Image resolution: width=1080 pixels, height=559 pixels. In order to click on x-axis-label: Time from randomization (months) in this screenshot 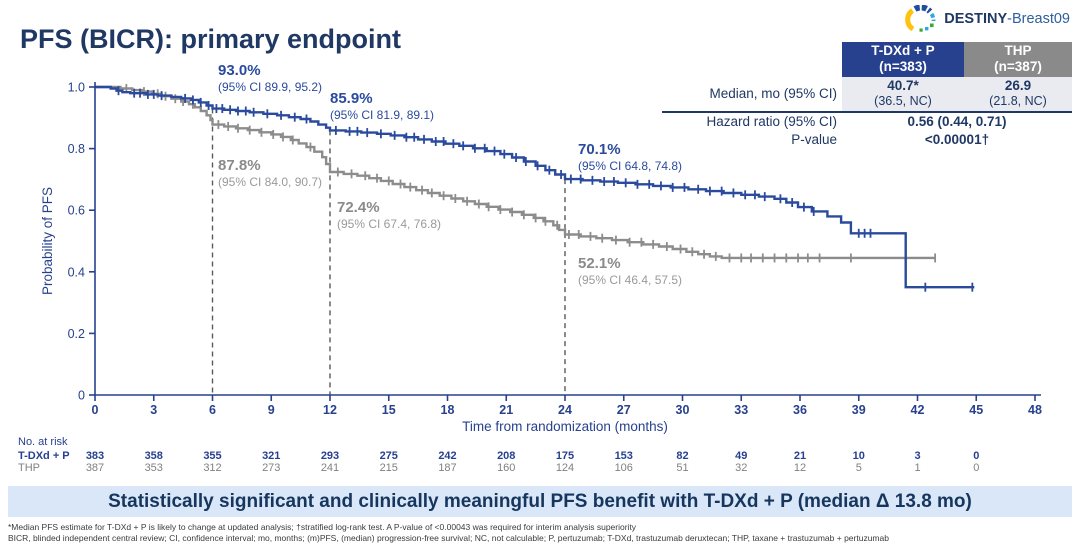, I will do `click(565, 426)`.